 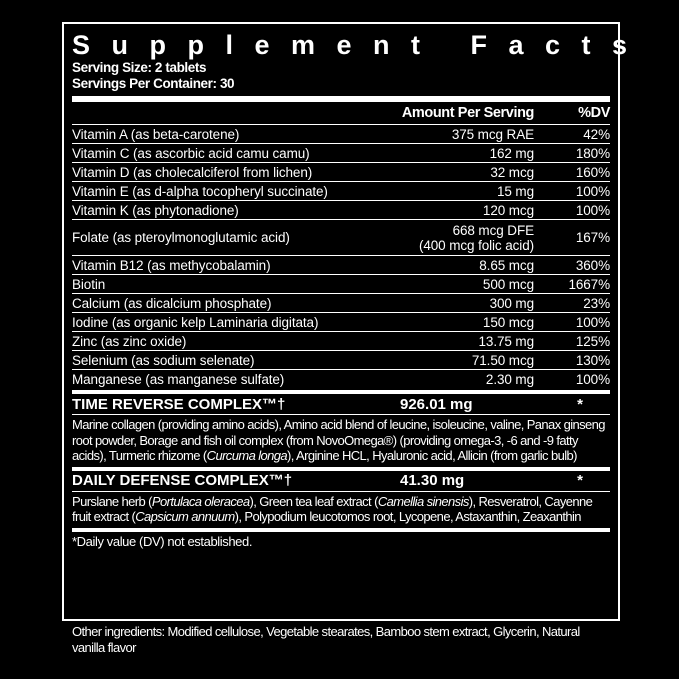 What do you see at coordinates (341, 113) in the screenshot?
I see `column-header: Amount Per Serving %DV` at bounding box center [341, 113].